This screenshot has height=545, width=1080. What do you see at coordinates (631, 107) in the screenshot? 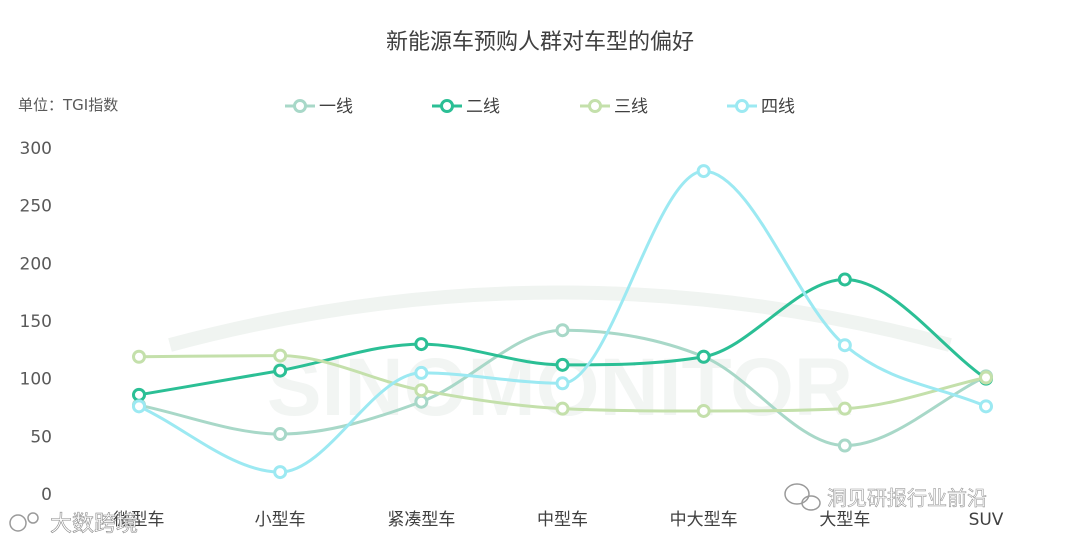
I see `legend-label: 三线` at bounding box center [631, 107].